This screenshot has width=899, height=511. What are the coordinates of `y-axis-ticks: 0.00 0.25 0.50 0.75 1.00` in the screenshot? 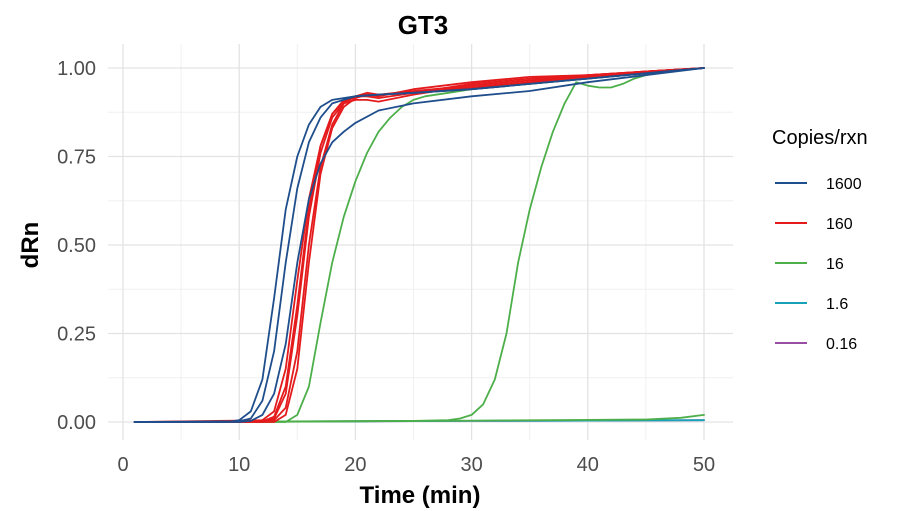 It's located at (76, 246).